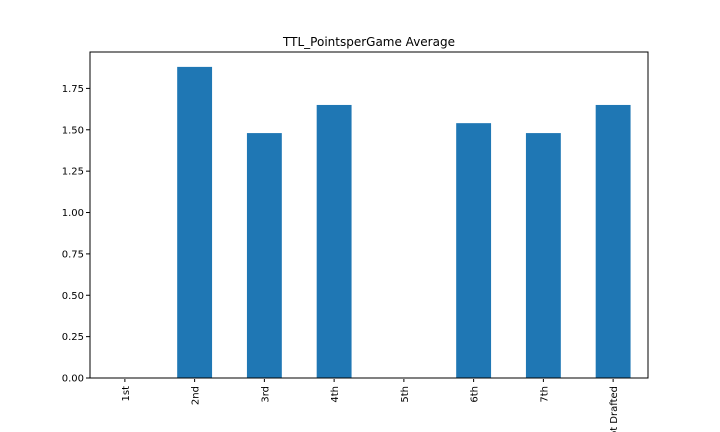 The image size is (720, 432). I want to click on x-tick-label: 1st, so click(126, 394).